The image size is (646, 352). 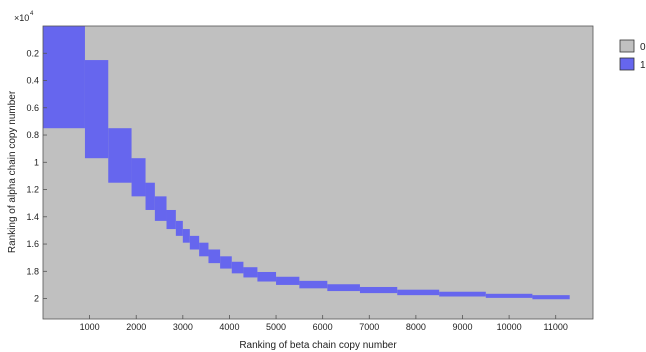 I want to click on x-tick-label: 2000, so click(x=136, y=327).